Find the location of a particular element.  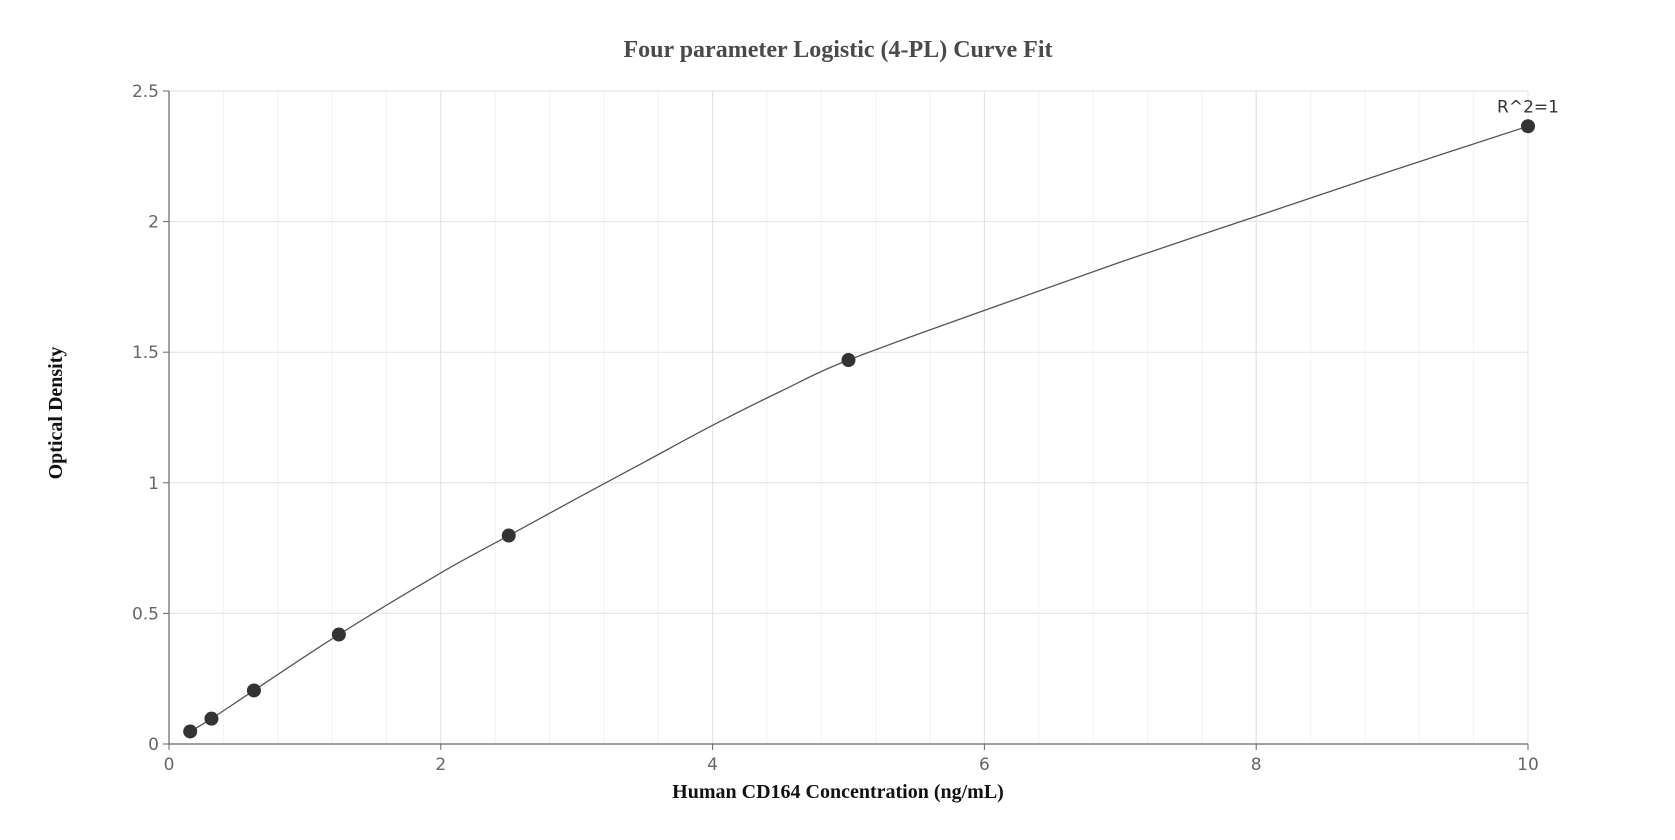

x-tick-label: 10 is located at coordinates (1528, 765).